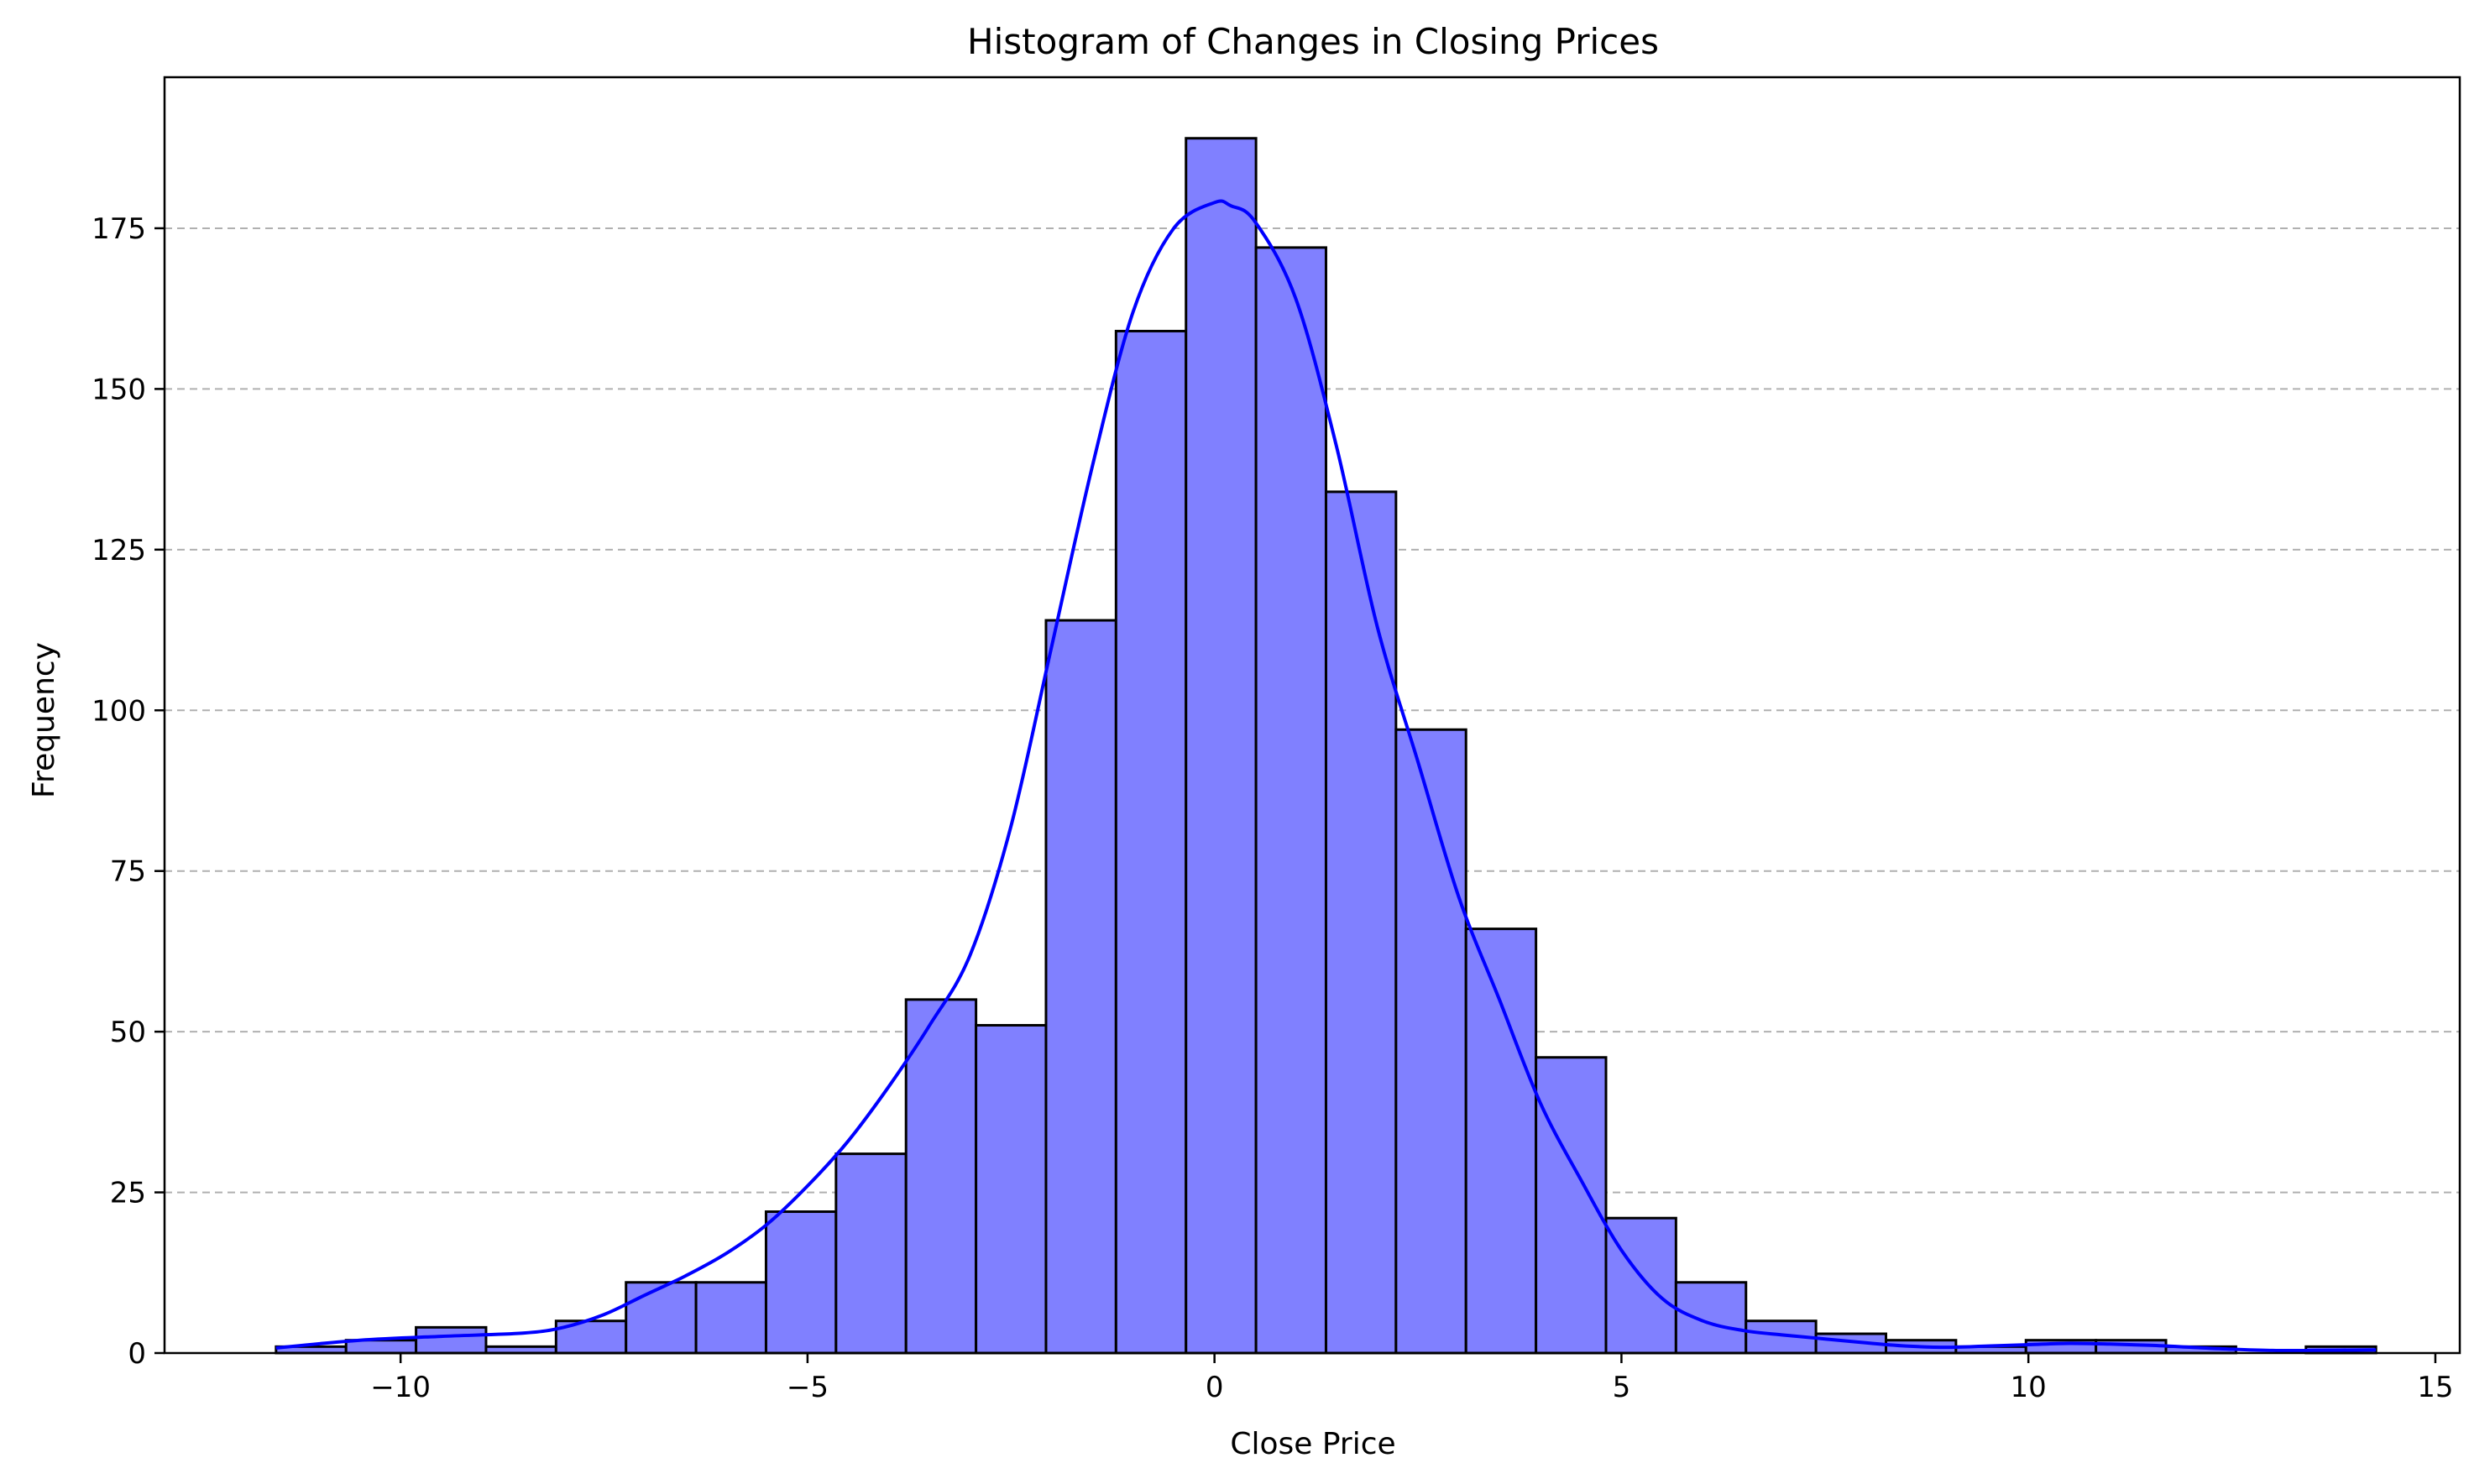 Image resolution: width=2490 pixels, height=1484 pixels. I want to click on x-tick-label: −5, so click(808, 1387).